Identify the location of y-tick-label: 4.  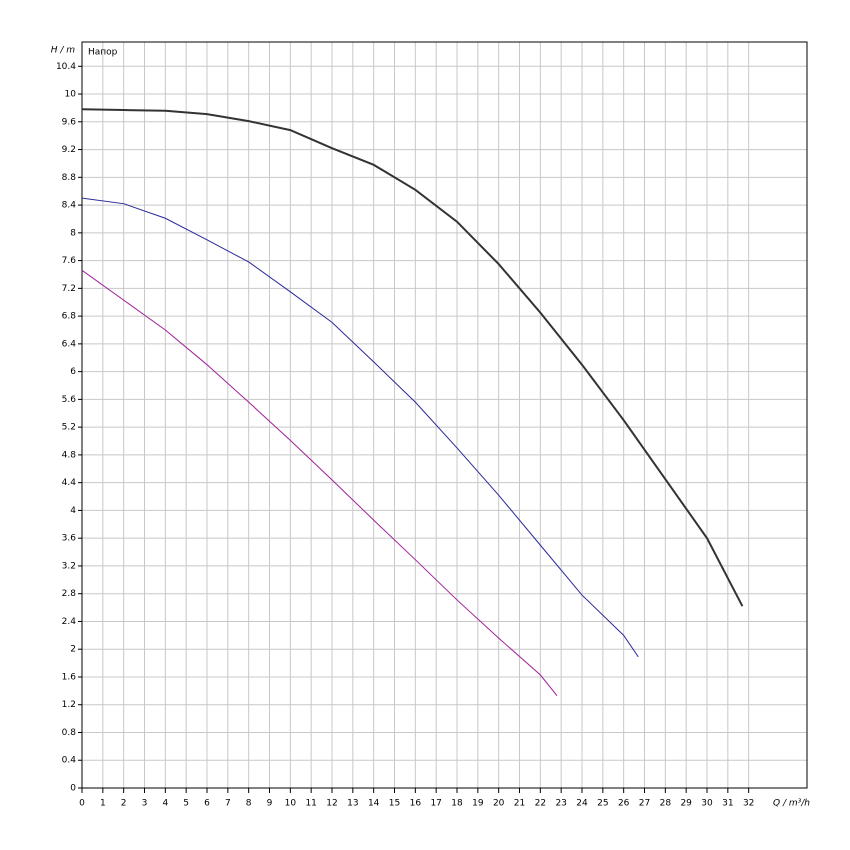
(73, 511).